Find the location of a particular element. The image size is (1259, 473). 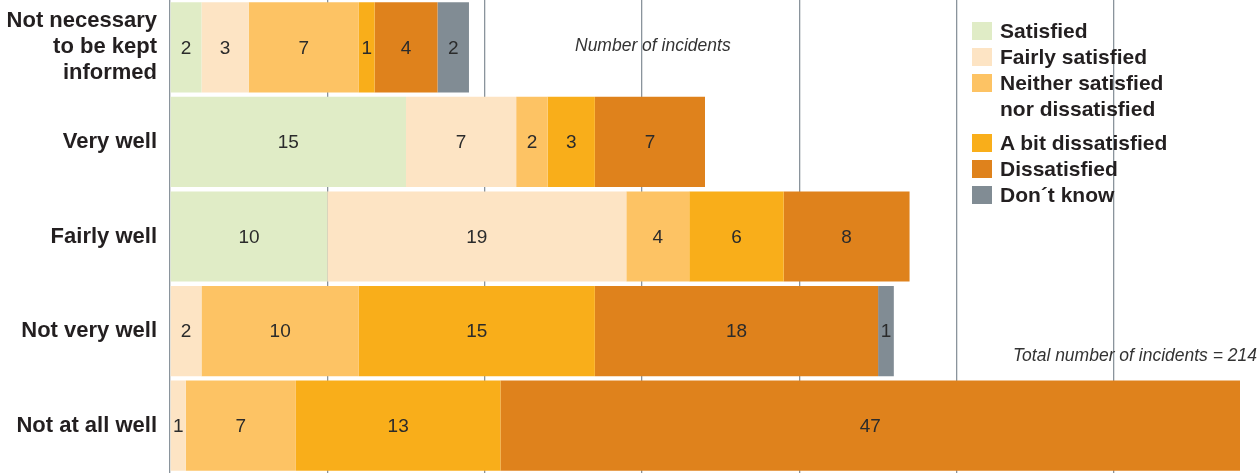

data-label: 6 is located at coordinates (736, 236).